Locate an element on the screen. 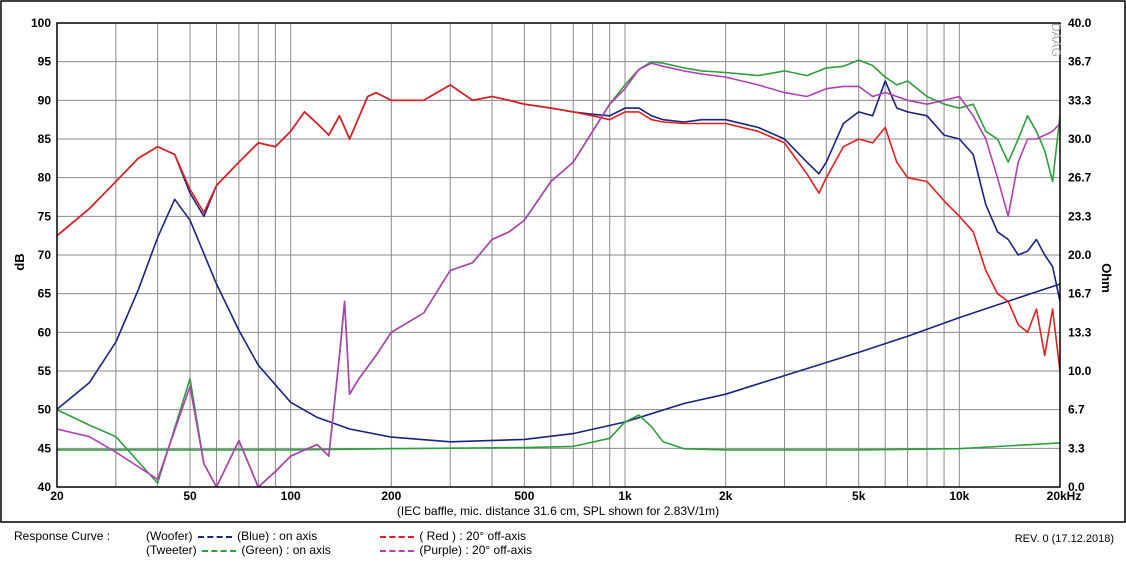 The width and height of the screenshot is (1126, 562). y-tick-label: 100 is located at coordinates (41, 23).